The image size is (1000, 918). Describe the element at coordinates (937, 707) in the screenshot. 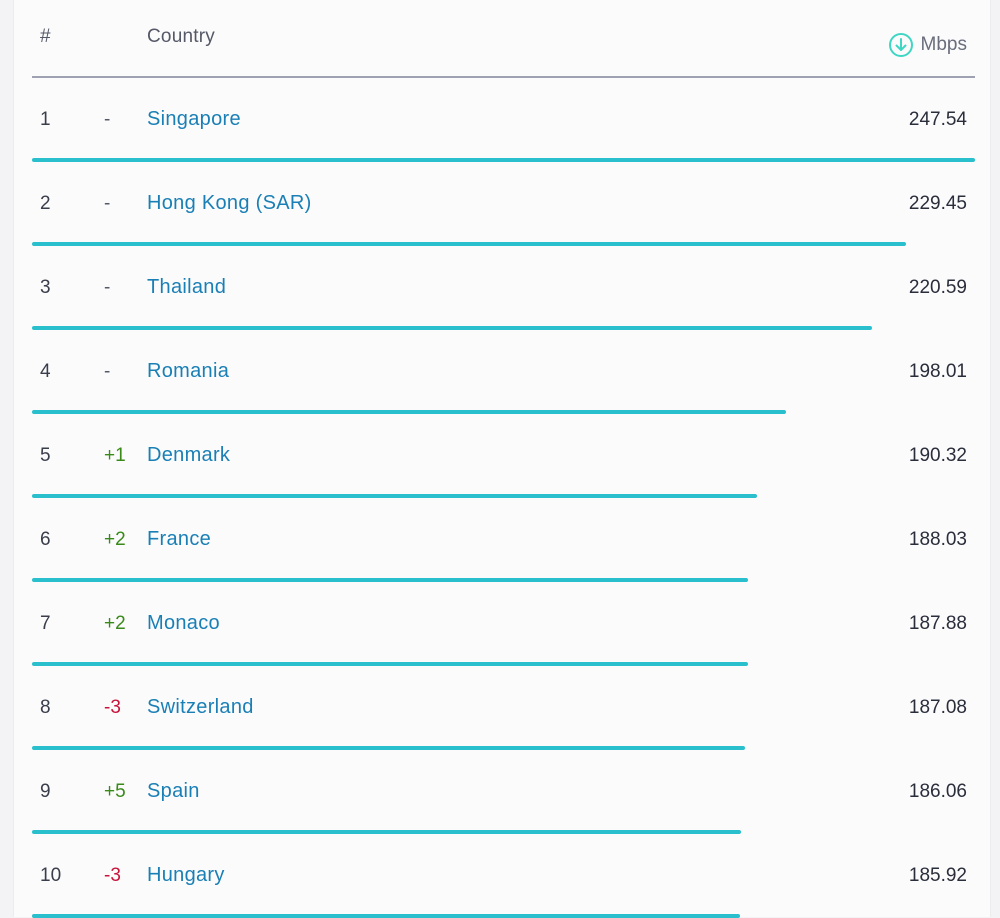

I see `speed-value: 187.08` at that location.